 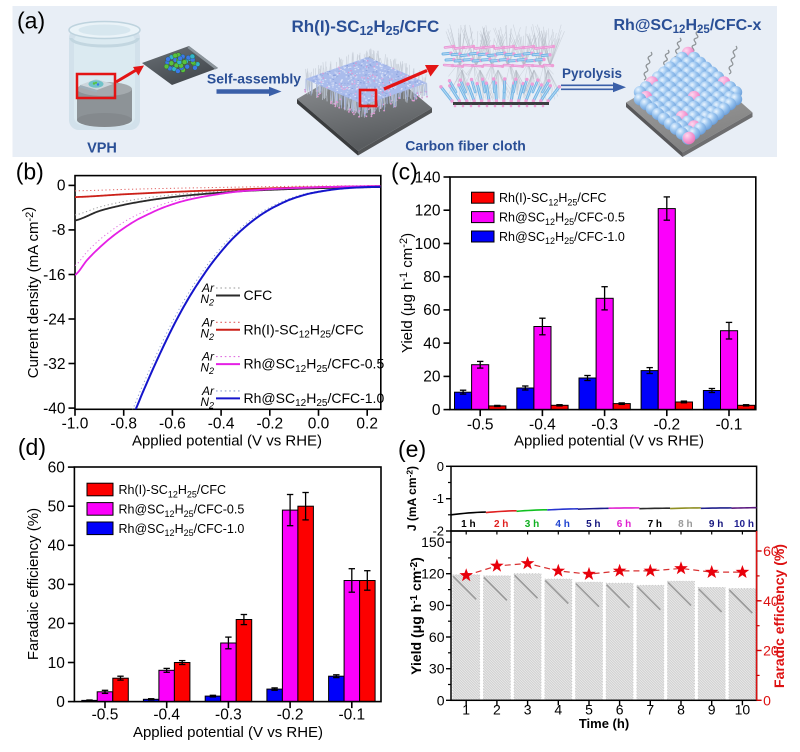 What do you see at coordinates (562, 524) in the screenshot?
I see `svg-text: 4 h` at bounding box center [562, 524].